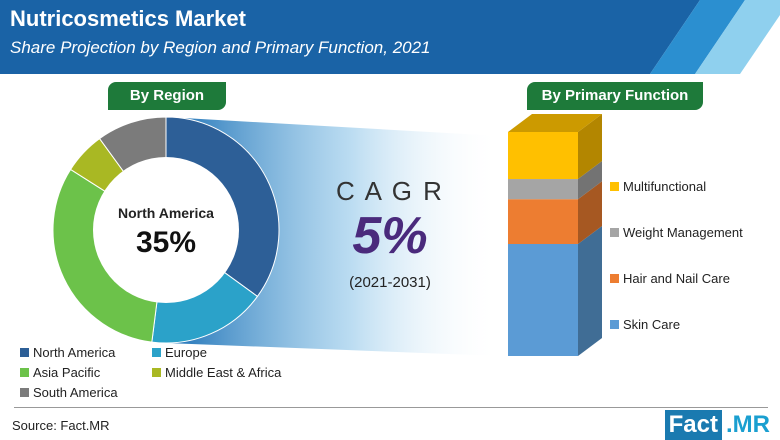  What do you see at coordinates (166, 213) in the screenshot?
I see `center-label: North America` at bounding box center [166, 213].